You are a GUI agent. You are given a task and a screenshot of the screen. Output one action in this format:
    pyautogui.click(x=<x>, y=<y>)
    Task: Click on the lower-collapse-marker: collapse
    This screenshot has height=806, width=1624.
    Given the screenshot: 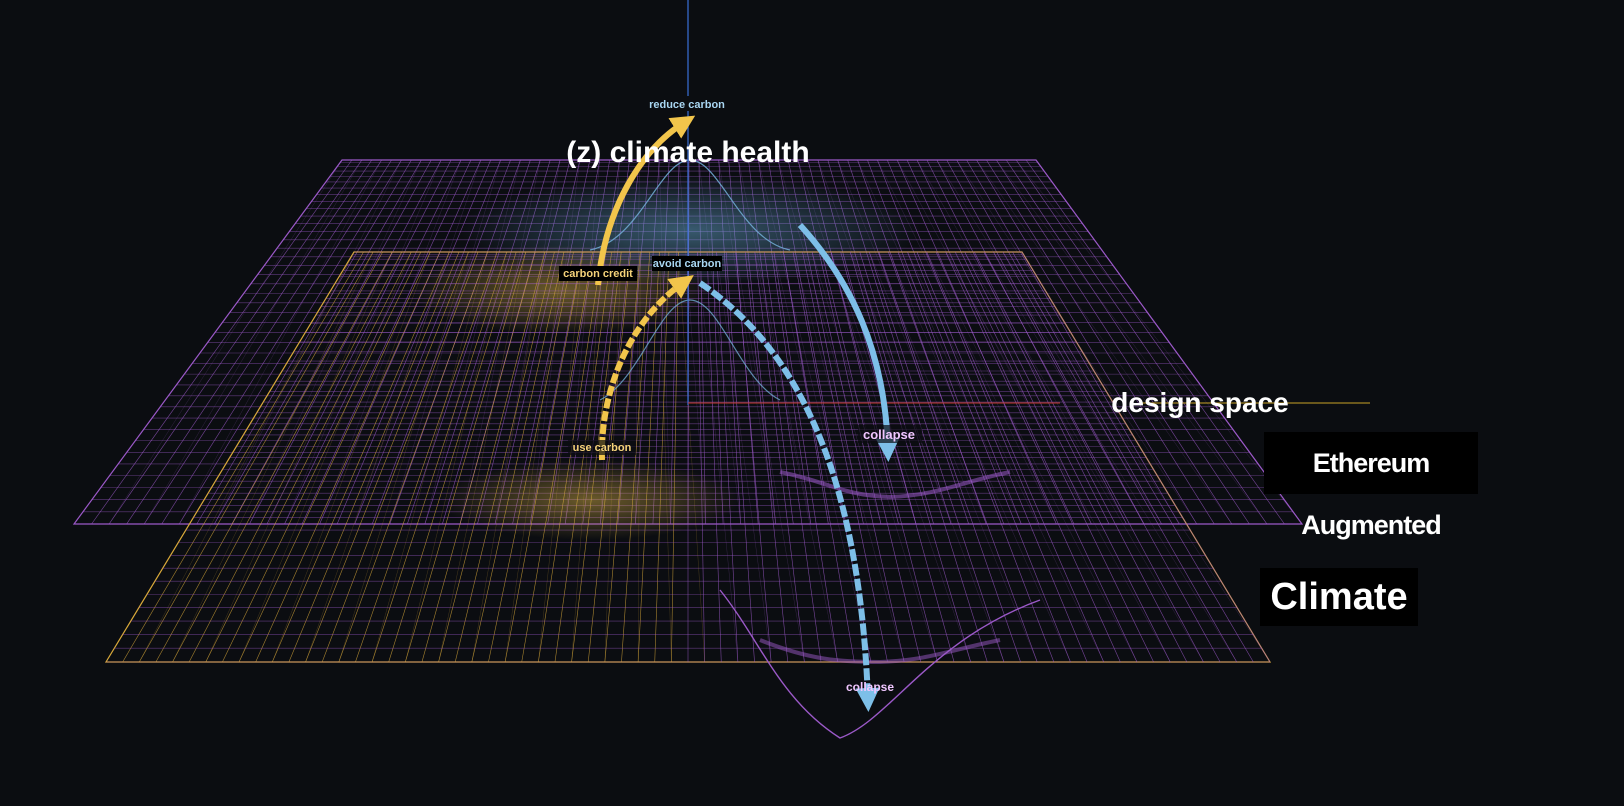 What is the action you would take?
    pyautogui.click(x=870, y=687)
    